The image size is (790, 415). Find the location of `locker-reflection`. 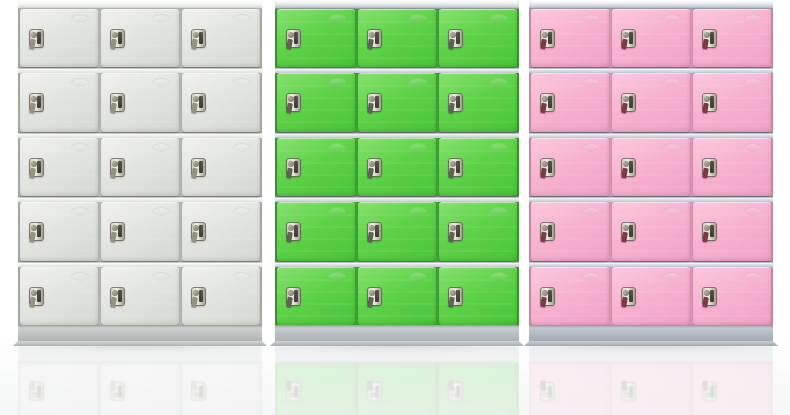

locker-reflection is located at coordinates (651, 380).